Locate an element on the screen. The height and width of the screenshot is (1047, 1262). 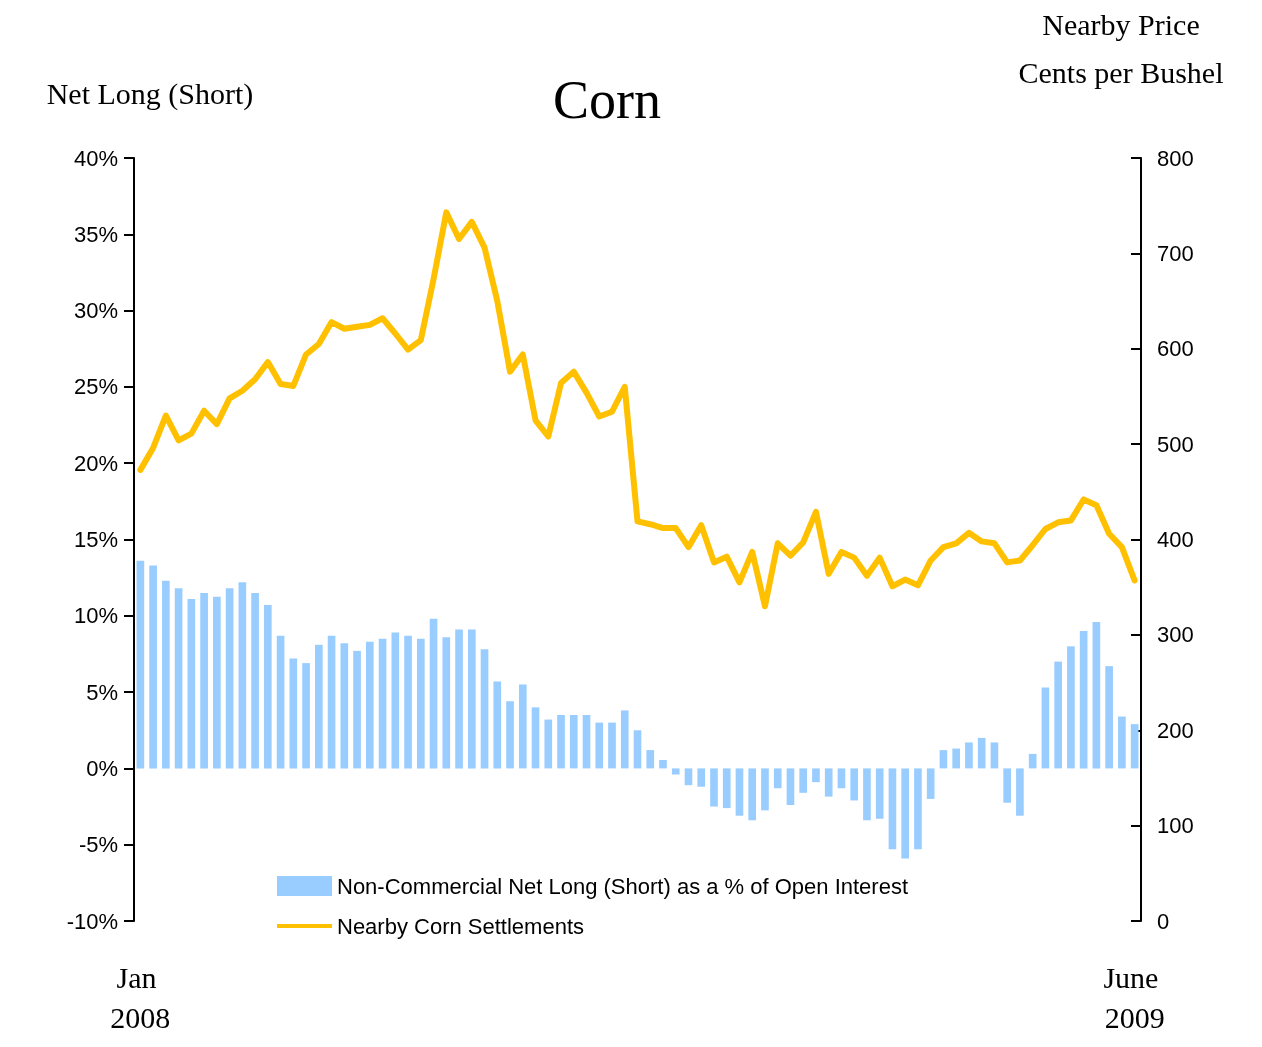
x-tick-label: Jan 2008 is located at coordinates (140, 997).